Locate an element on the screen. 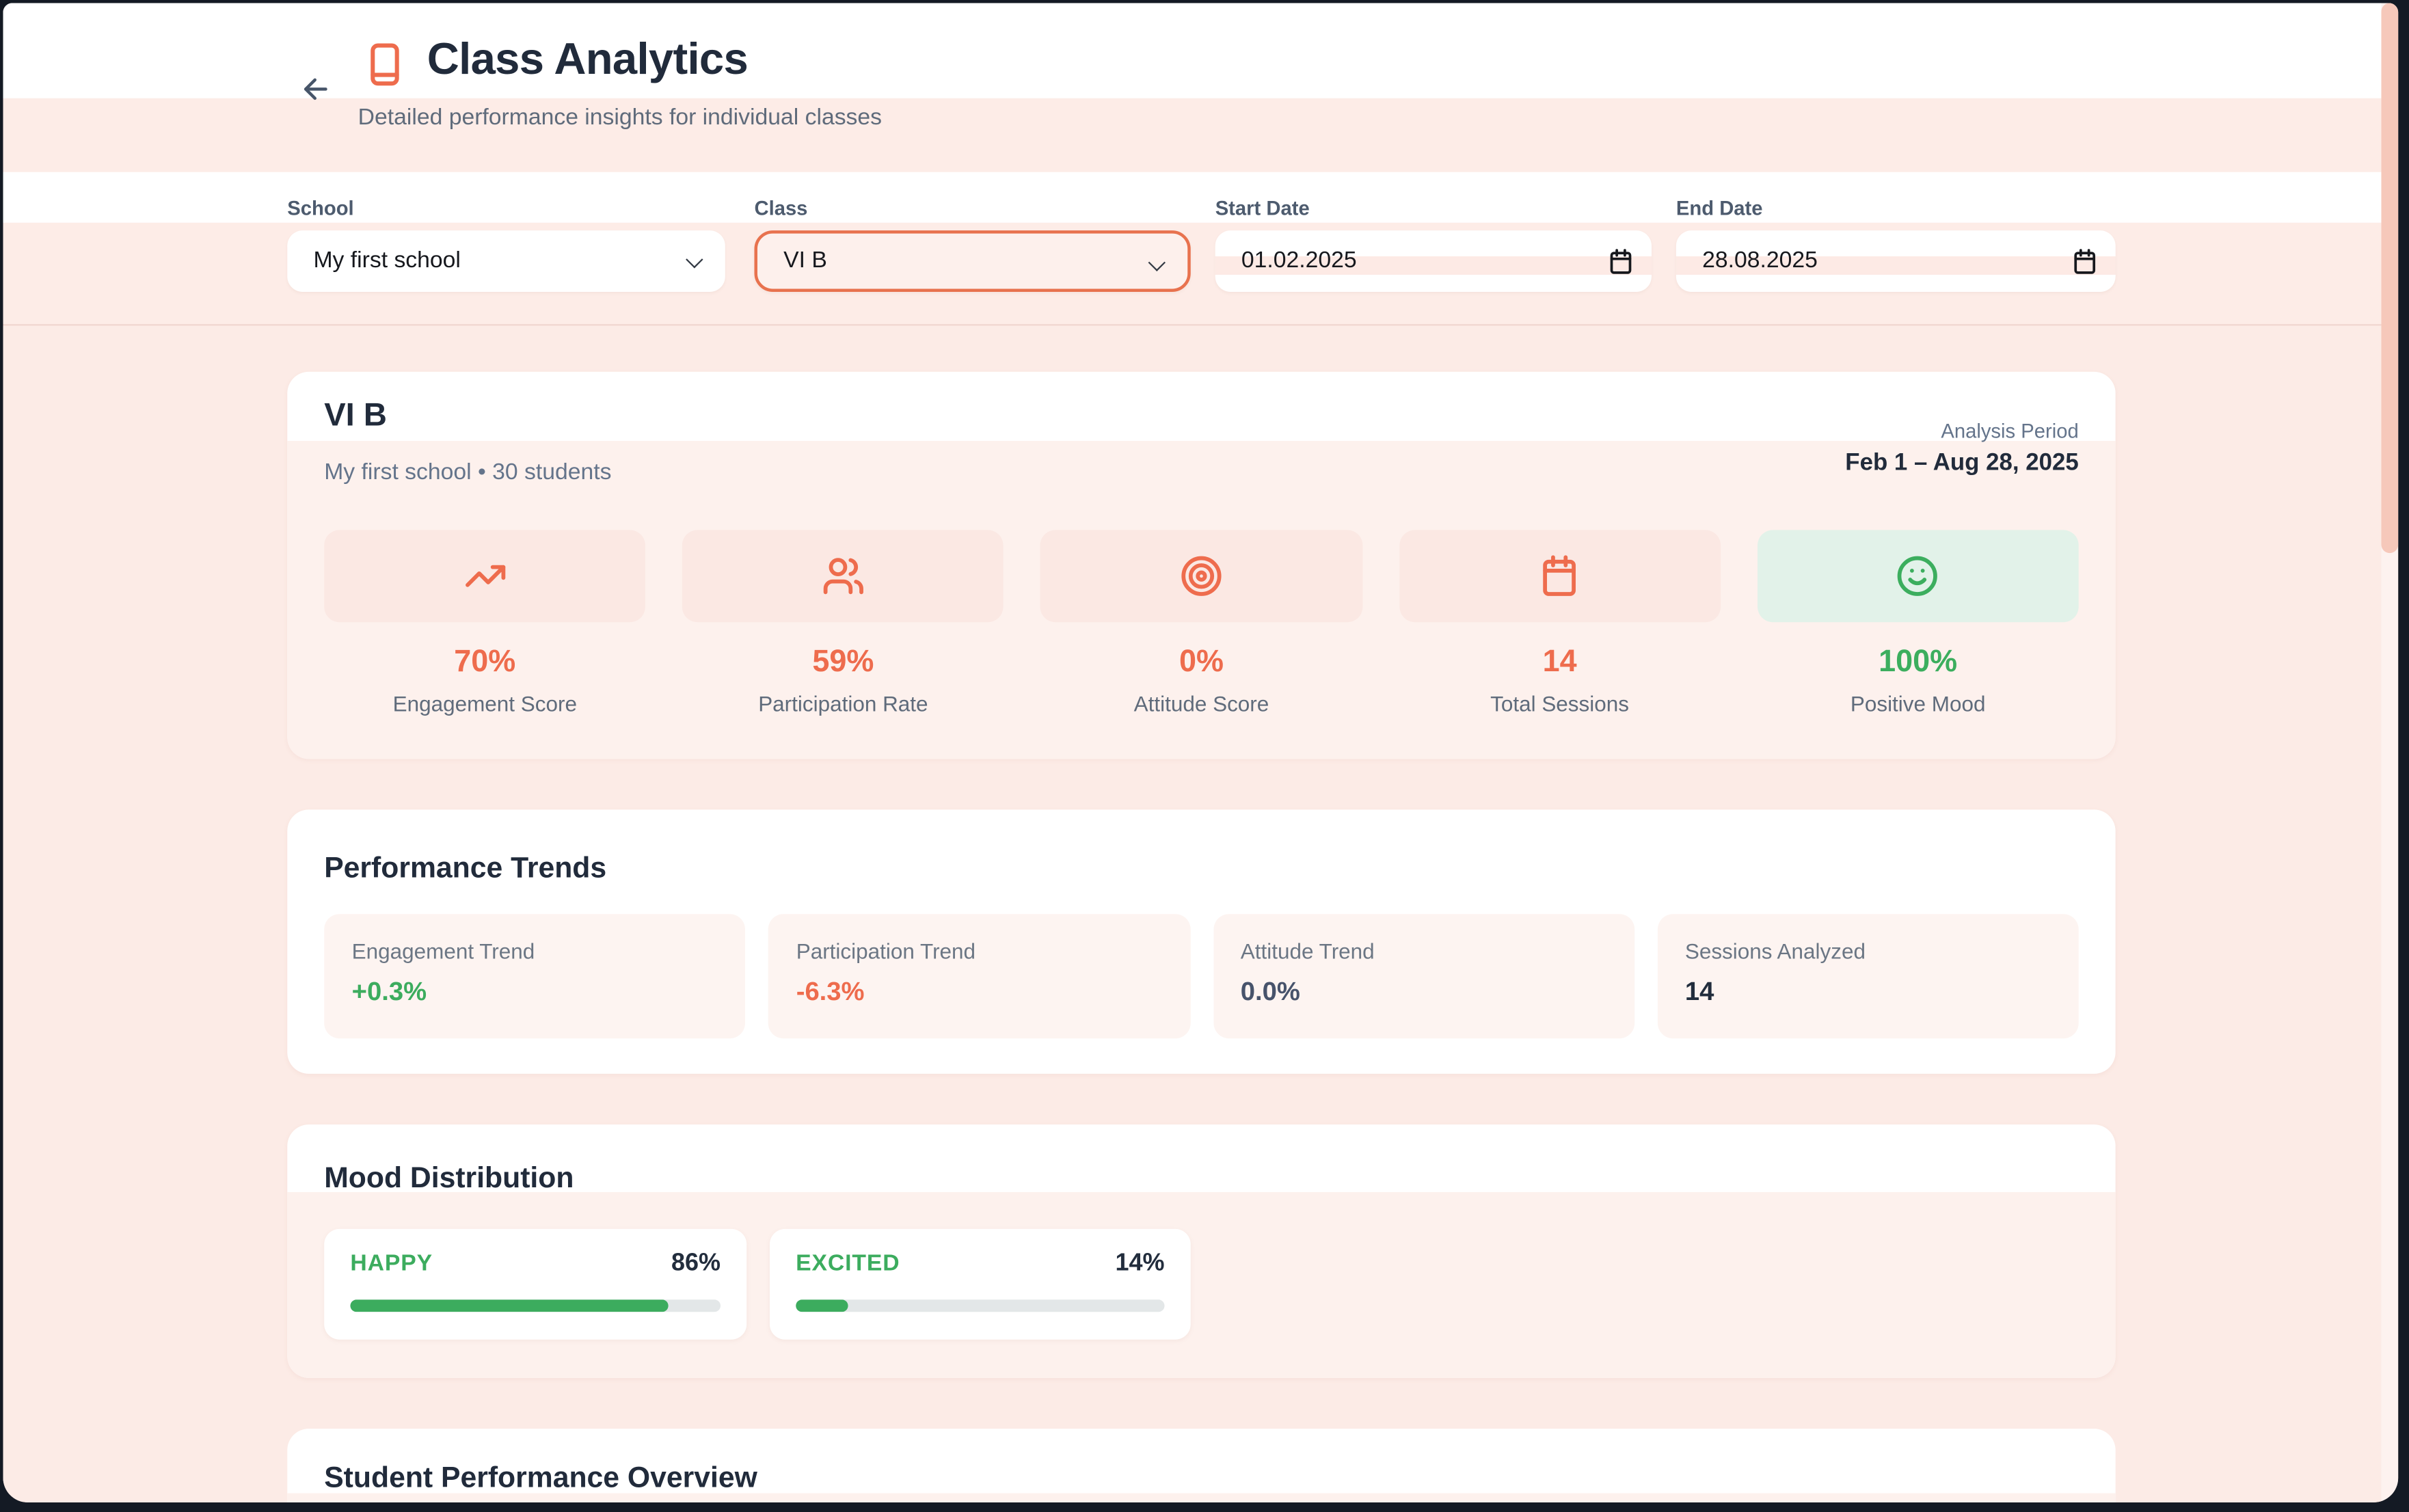  mood-label: EXCITED is located at coordinates (848, 1263).